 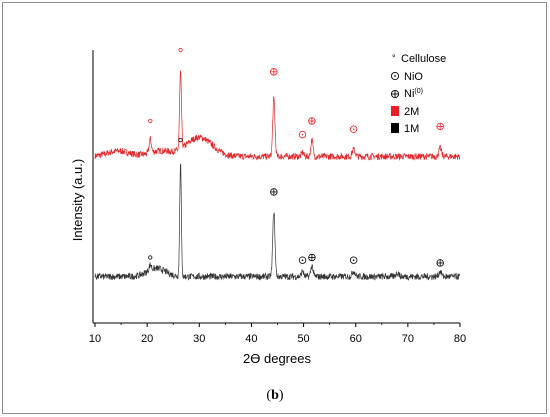 I want to click on x-tick-label: 10, so click(x=95, y=339).